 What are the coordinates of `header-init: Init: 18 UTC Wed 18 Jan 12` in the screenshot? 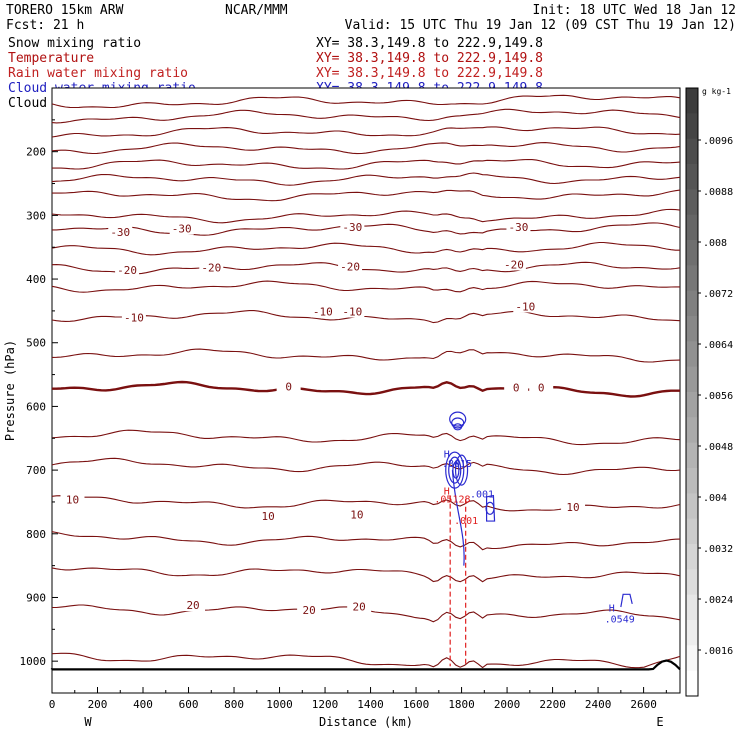 It's located at (635, 10).